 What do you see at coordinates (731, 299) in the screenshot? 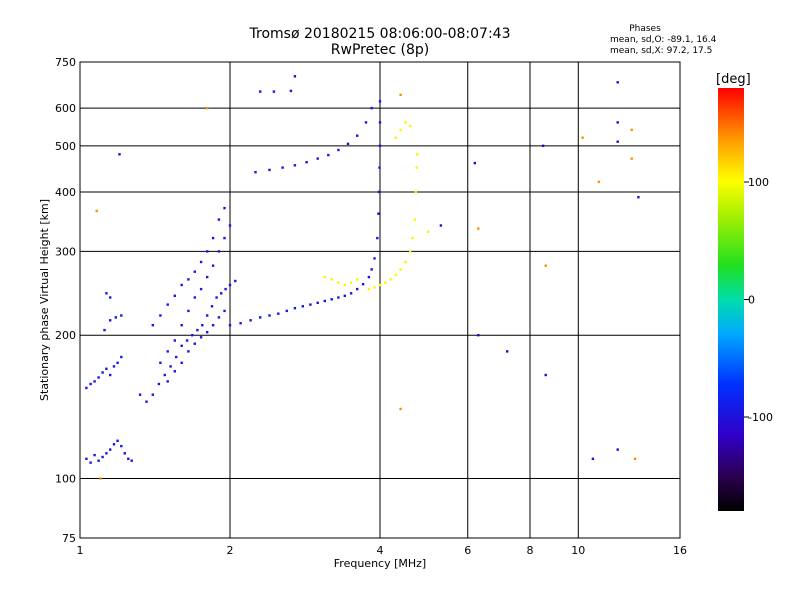
I see `colorbar` at bounding box center [731, 299].